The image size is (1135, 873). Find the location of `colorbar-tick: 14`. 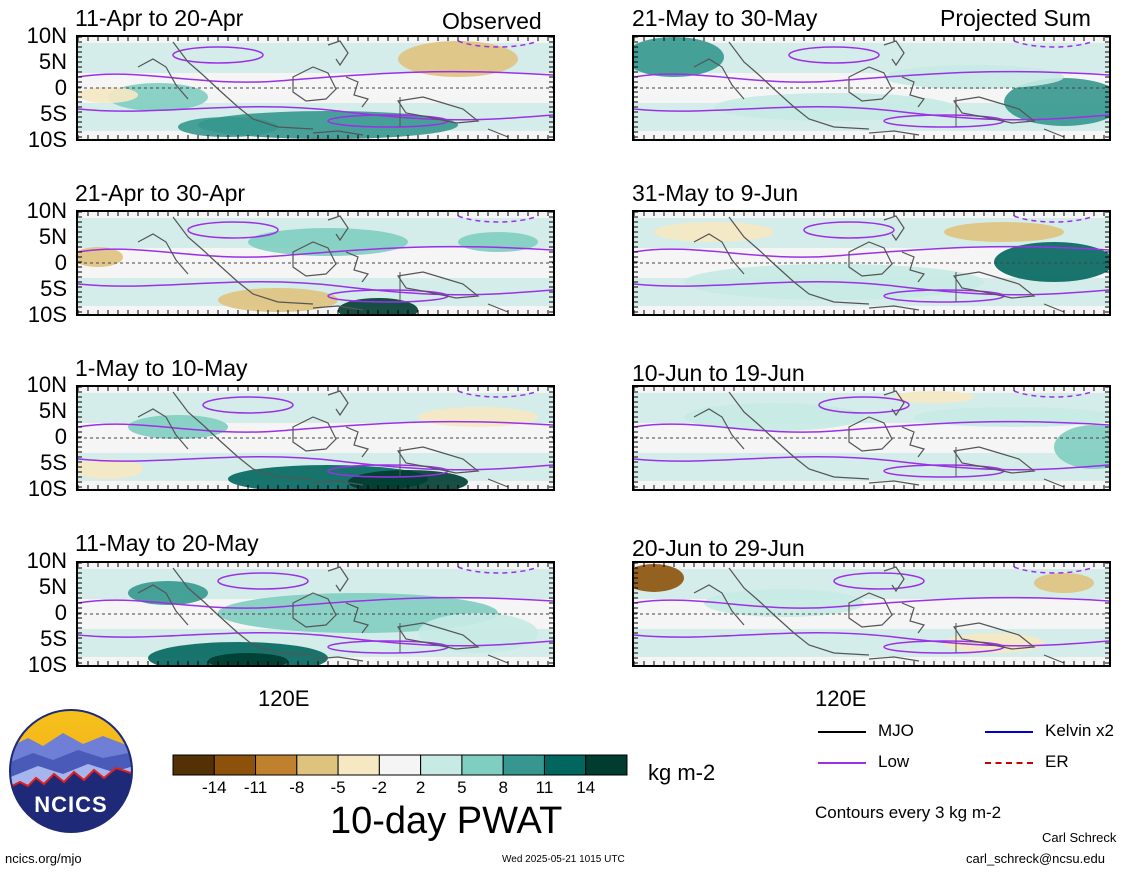

colorbar-tick: 14 is located at coordinates (586, 787).